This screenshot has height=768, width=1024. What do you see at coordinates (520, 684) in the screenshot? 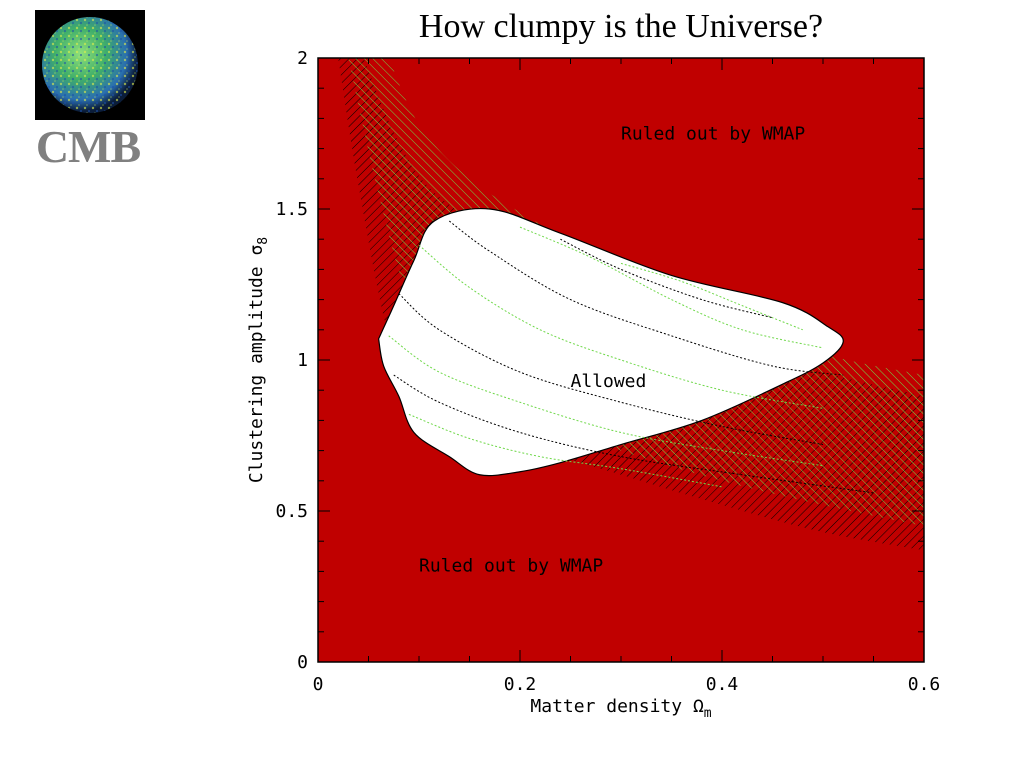
I see `x-tick-label: 0.2` at bounding box center [520, 684].